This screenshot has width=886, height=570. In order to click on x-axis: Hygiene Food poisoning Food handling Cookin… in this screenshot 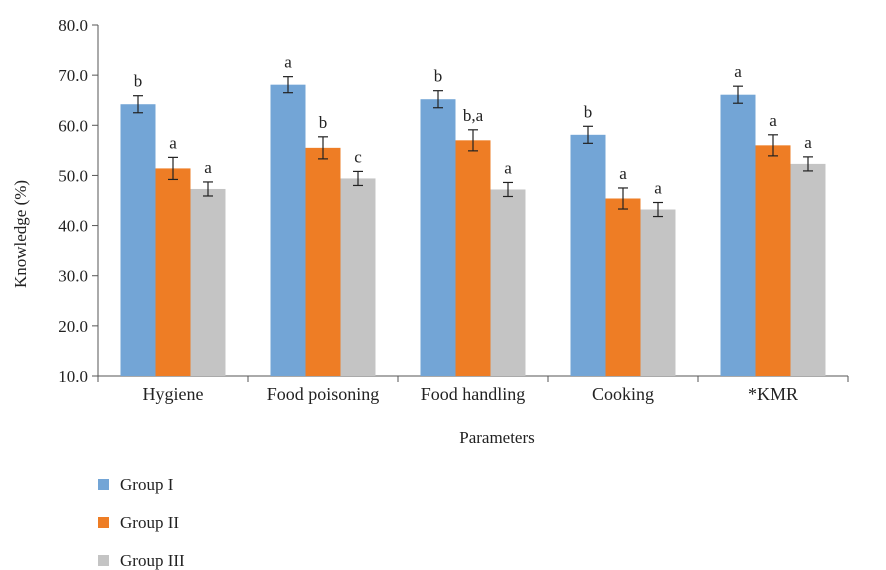, I will do `click(473, 389)`.